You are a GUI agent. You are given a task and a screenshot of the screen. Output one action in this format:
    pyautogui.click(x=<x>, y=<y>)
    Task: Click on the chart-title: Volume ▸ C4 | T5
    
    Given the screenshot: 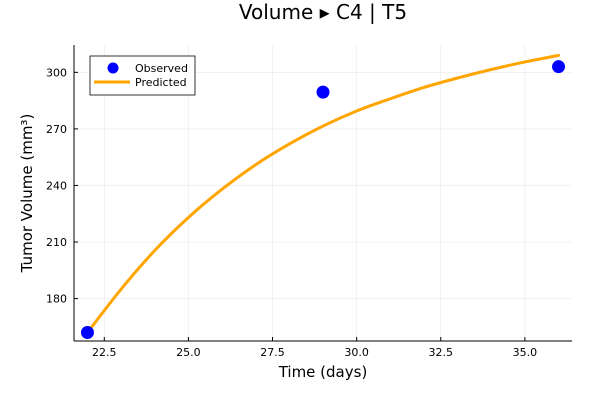 What is the action you would take?
    pyautogui.click(x=323, y=12)
    